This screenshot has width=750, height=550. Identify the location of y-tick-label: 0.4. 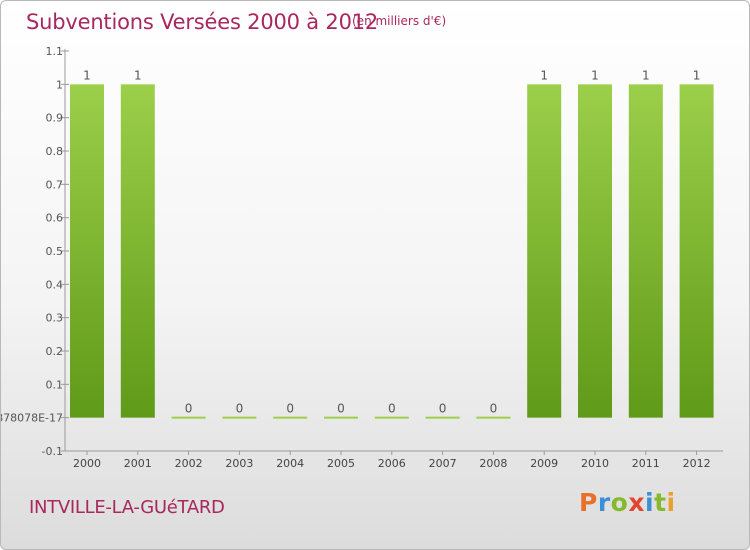
(55, 284).